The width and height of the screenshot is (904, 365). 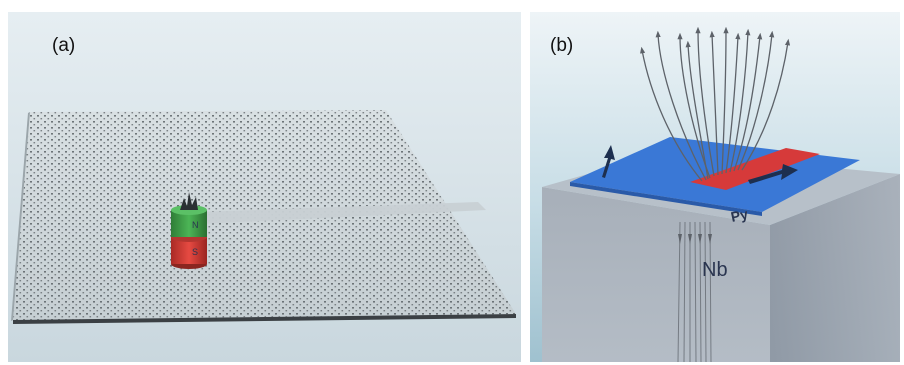 I want to click on plate-edge, so click(x=264, y=319).